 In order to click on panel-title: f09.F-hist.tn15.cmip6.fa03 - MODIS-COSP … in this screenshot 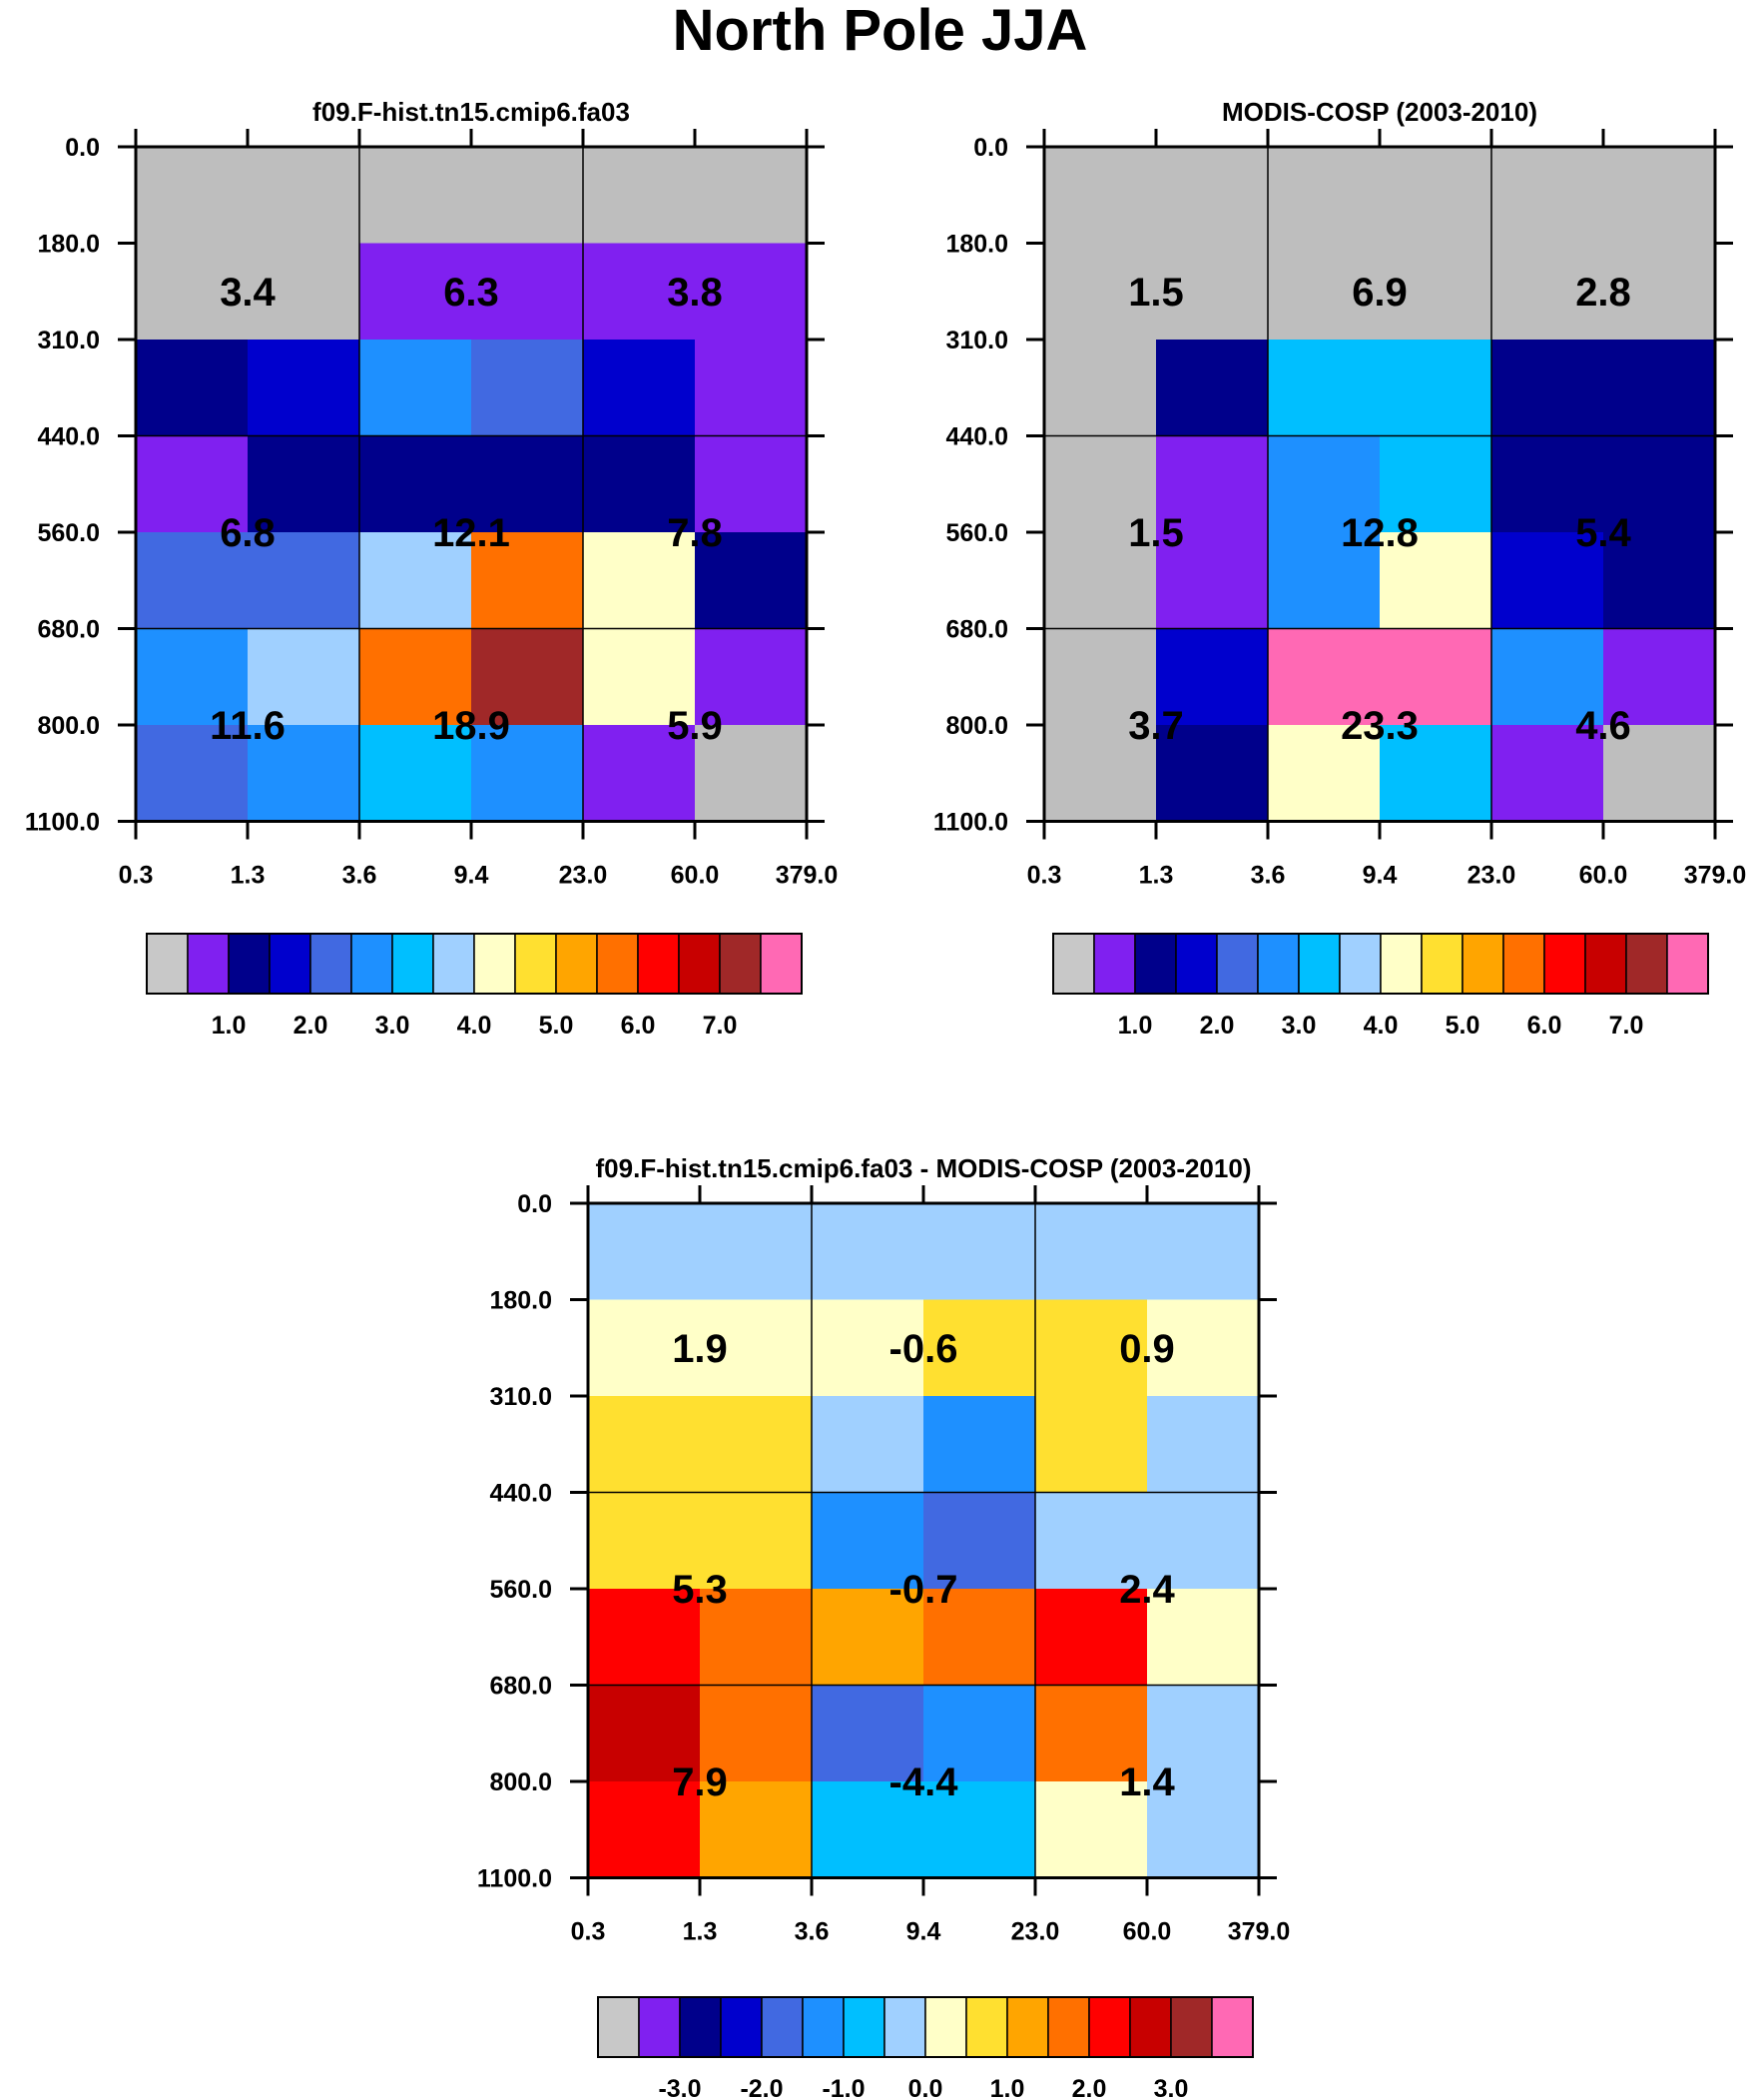, I will do `click(924, 1168)`.